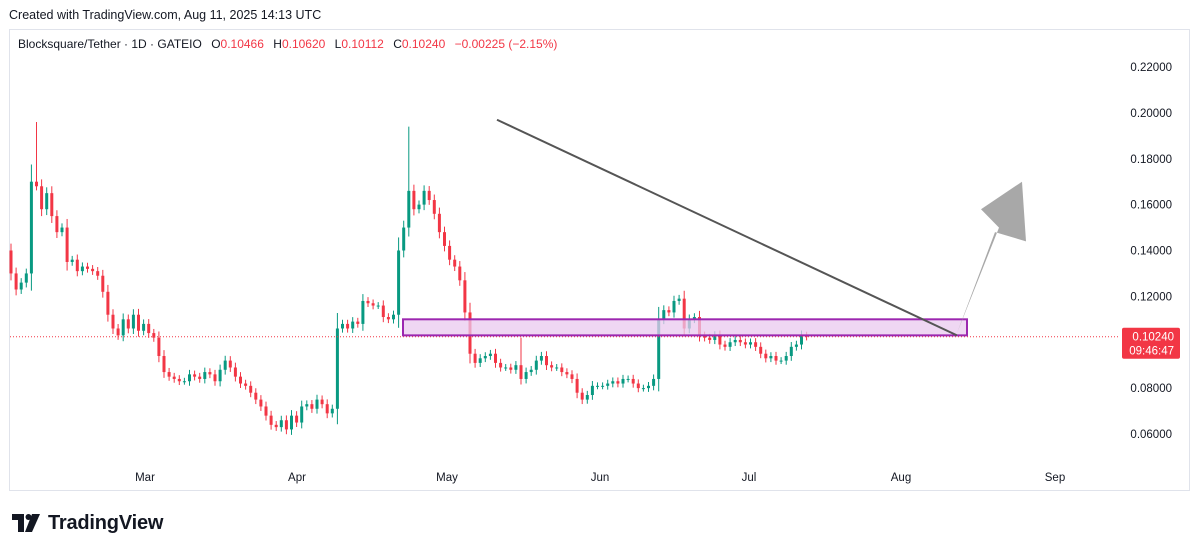 The width and height of the screenshot is (1199, 551). What do you see at coordinates (749, 478) in the screenshot?
I see `time-tick-label: Jul` at bounding box center [749, 478].